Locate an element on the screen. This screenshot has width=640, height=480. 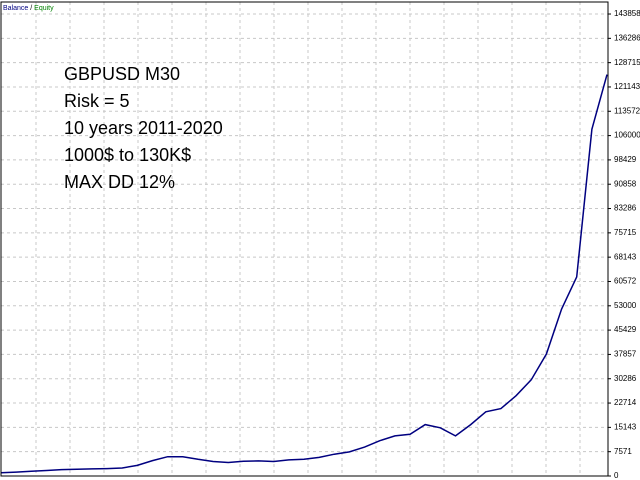
y-tick-label: 83286 is located at coordinates (625, 208).